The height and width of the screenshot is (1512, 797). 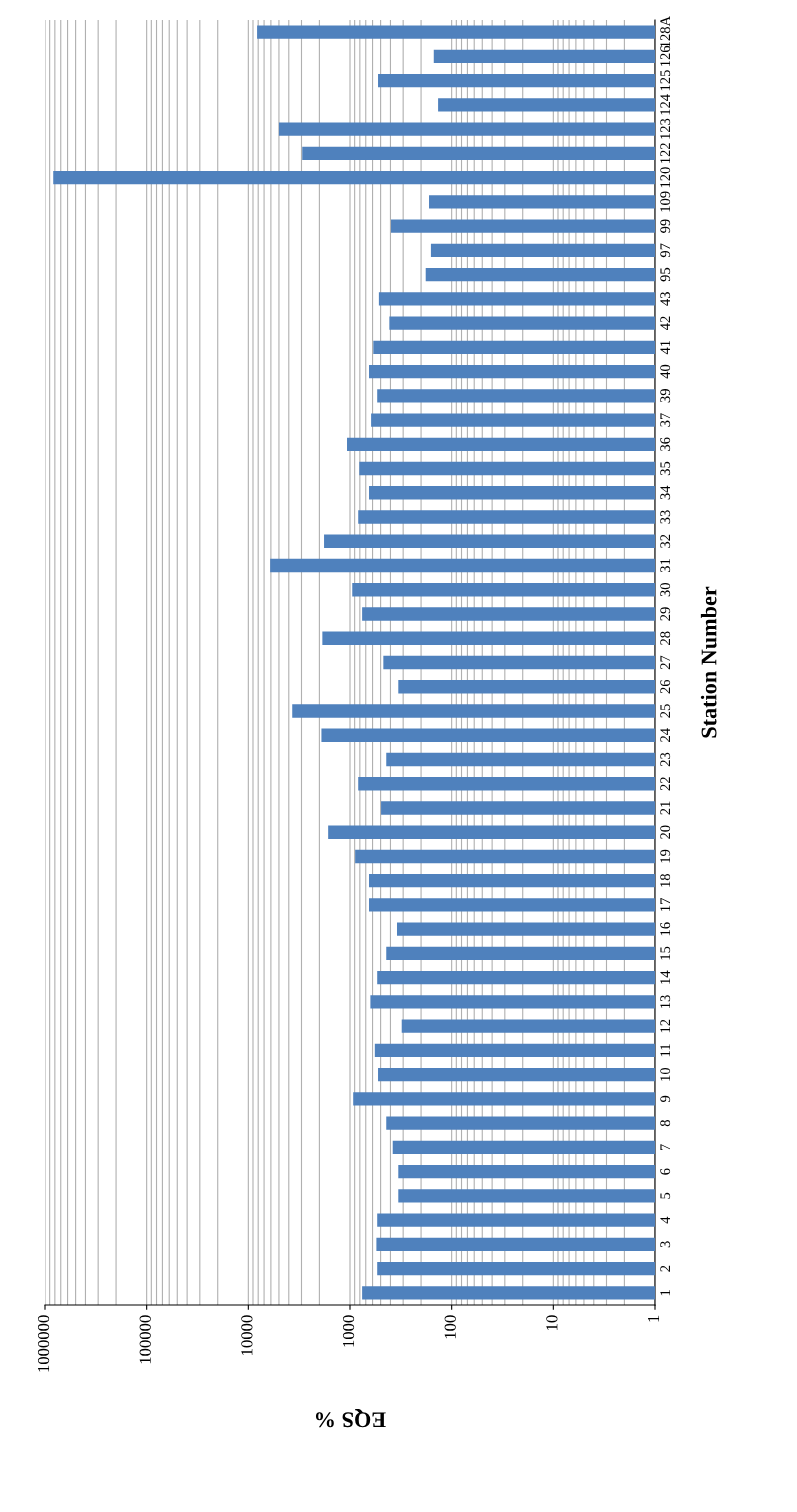 I want to click on x-axis-title: EQS %, so click(x=350, y=1418).